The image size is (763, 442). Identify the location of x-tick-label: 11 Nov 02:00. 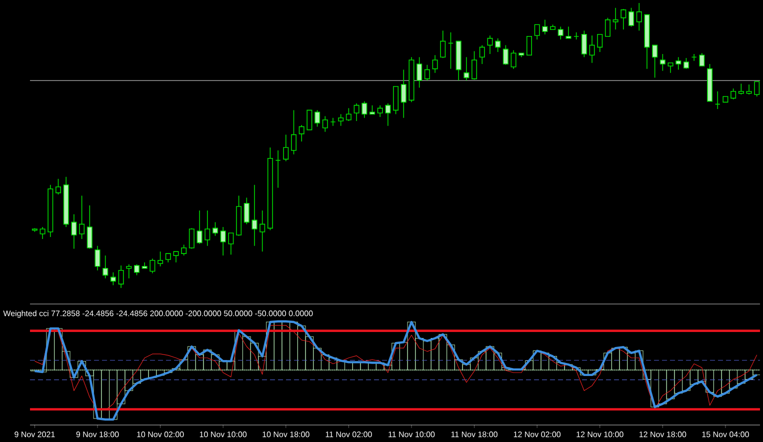
(349, 435).